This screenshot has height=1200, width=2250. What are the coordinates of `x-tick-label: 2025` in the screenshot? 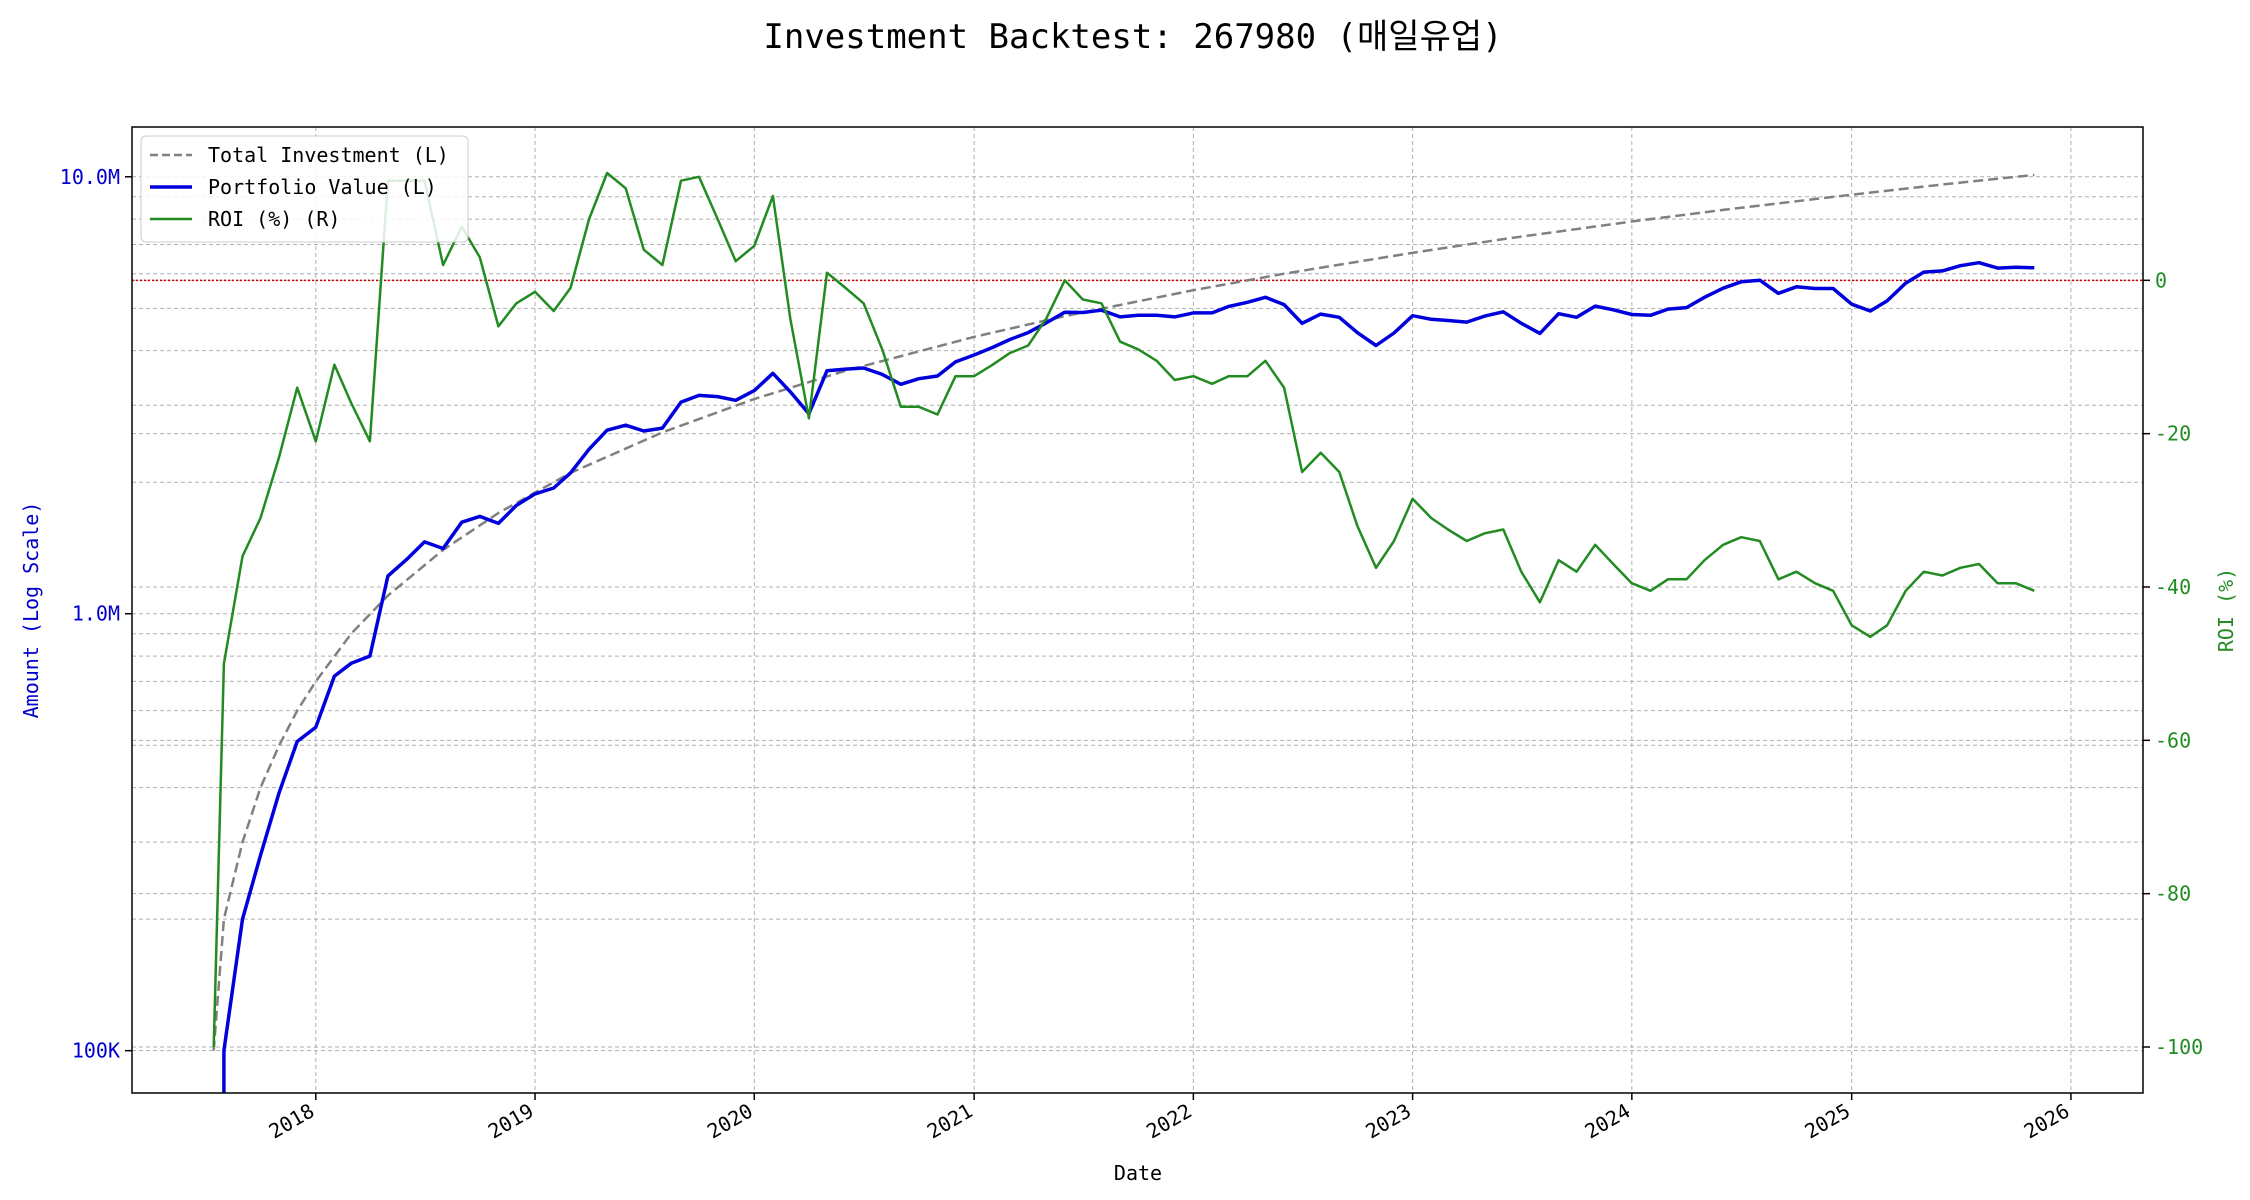 It's located at (1827, 1121).